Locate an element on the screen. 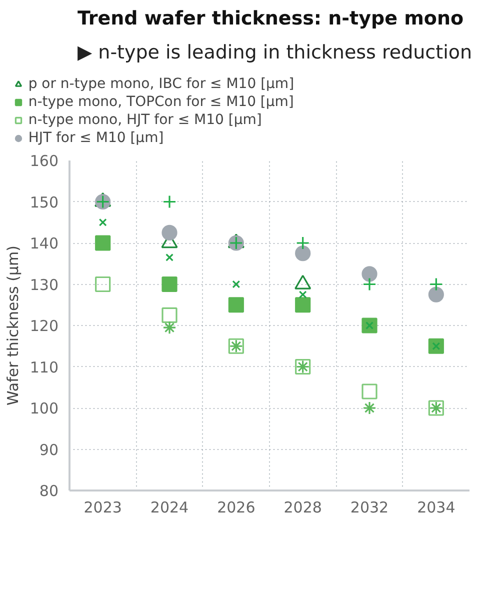  y-tick-label: 150 is located at coordinates (44, 202).